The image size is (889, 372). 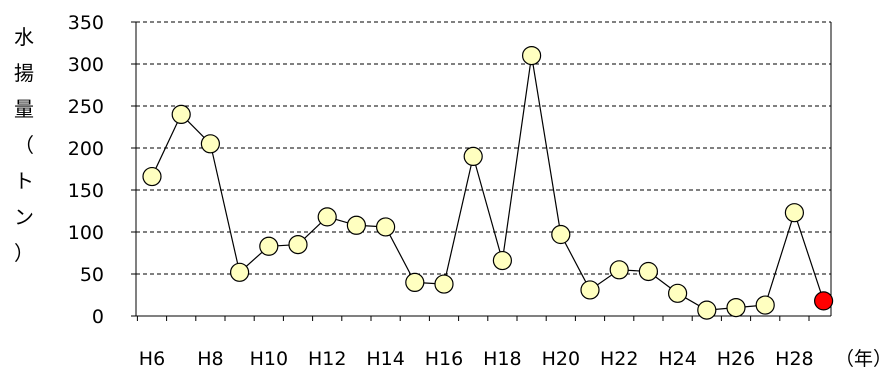 What do you see at coordinates (86, 233) in the screenshot?
I see `y-tick-label-2: 100` at bounding box center [86, 233].